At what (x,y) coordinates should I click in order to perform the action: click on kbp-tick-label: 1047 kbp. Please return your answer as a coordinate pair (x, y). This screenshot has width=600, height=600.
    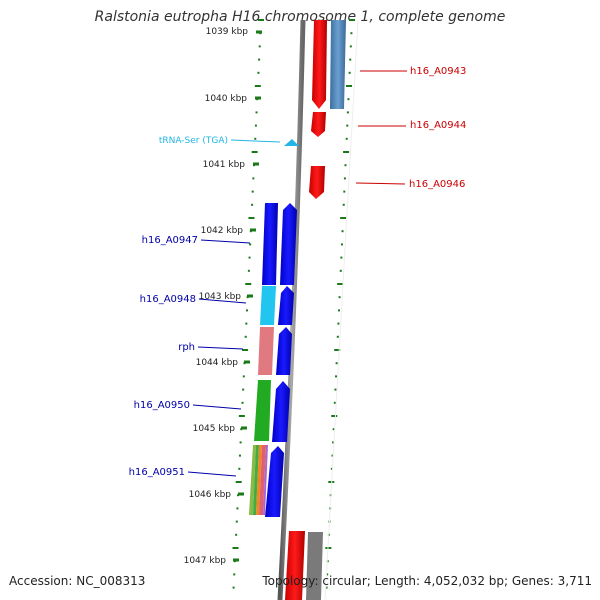
    Looking at the image, I should click on (205, 561).